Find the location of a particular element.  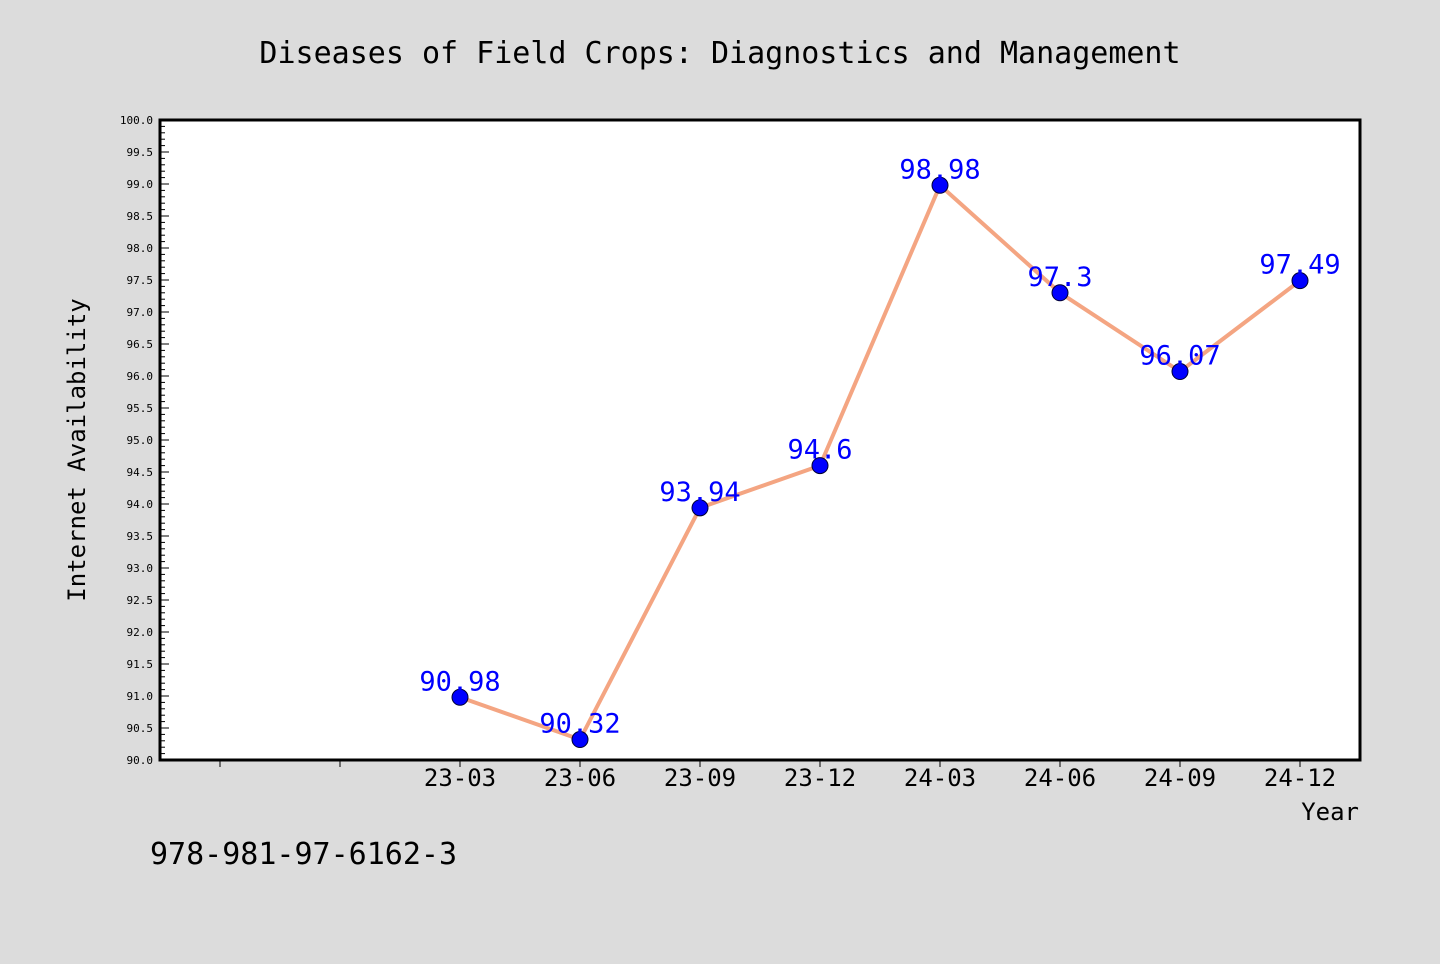

data-label: 96.07 is located at coordinates (1179, 356).